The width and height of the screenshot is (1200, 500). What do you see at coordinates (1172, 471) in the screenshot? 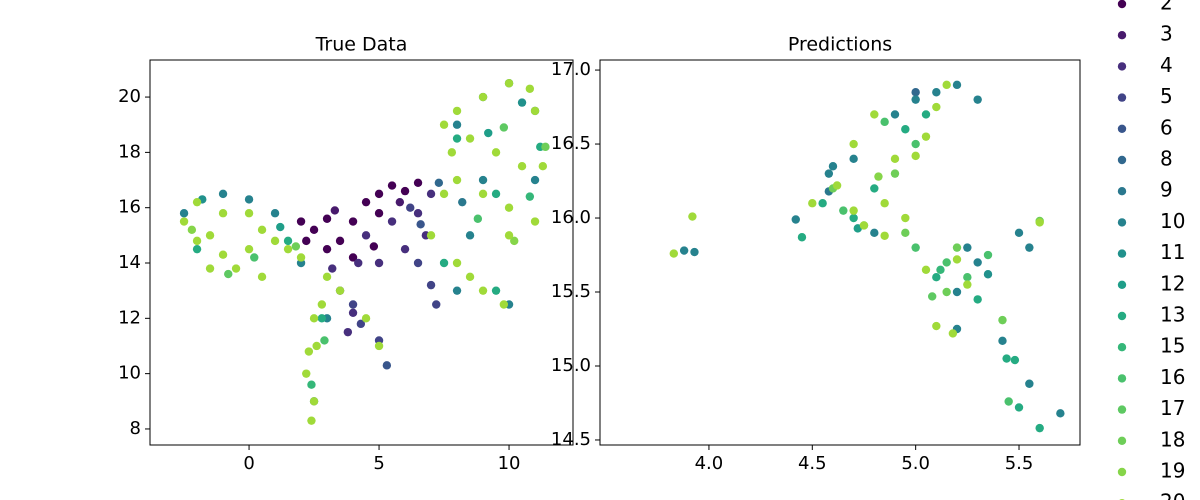
I see `legend-label: 19` at bounding box center [1172, 471].